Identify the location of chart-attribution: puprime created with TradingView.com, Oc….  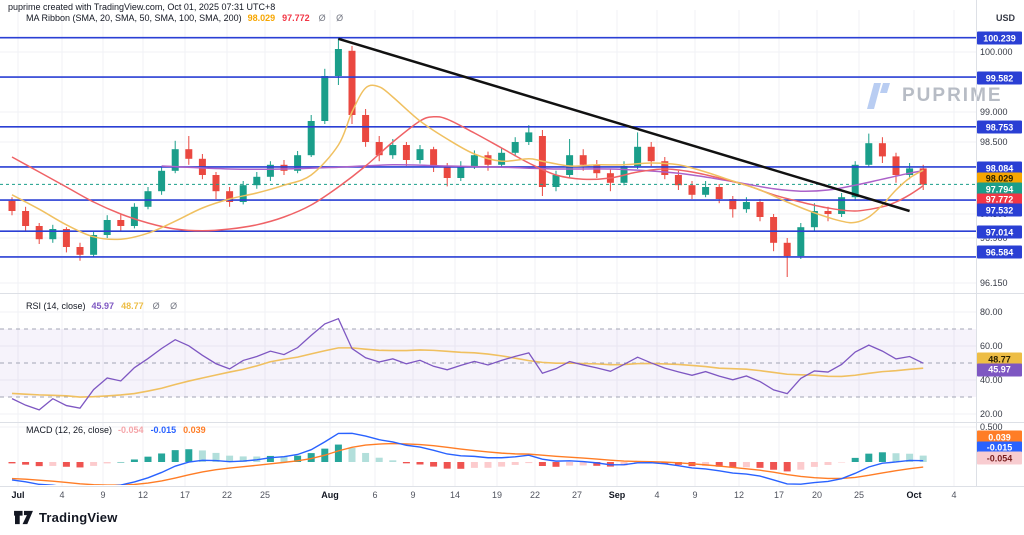
(142, 7).